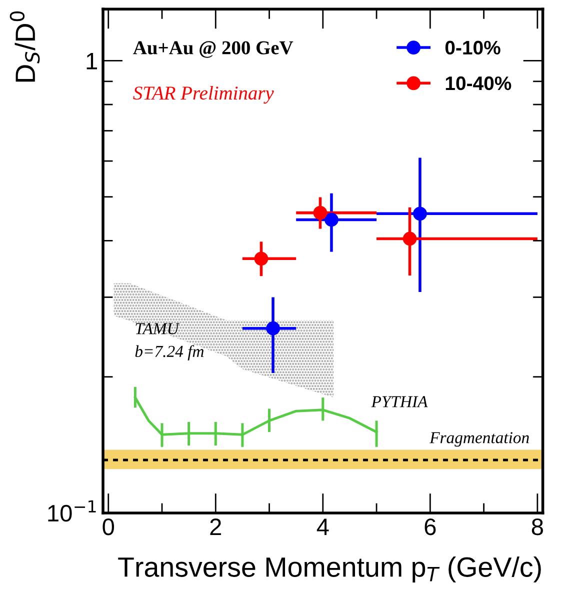 The image size is (566, 610). What do you see at coordinates (472, 47) in the screenshot?
I see `legend-label: 0-10%` at bounding box center [472, 47].